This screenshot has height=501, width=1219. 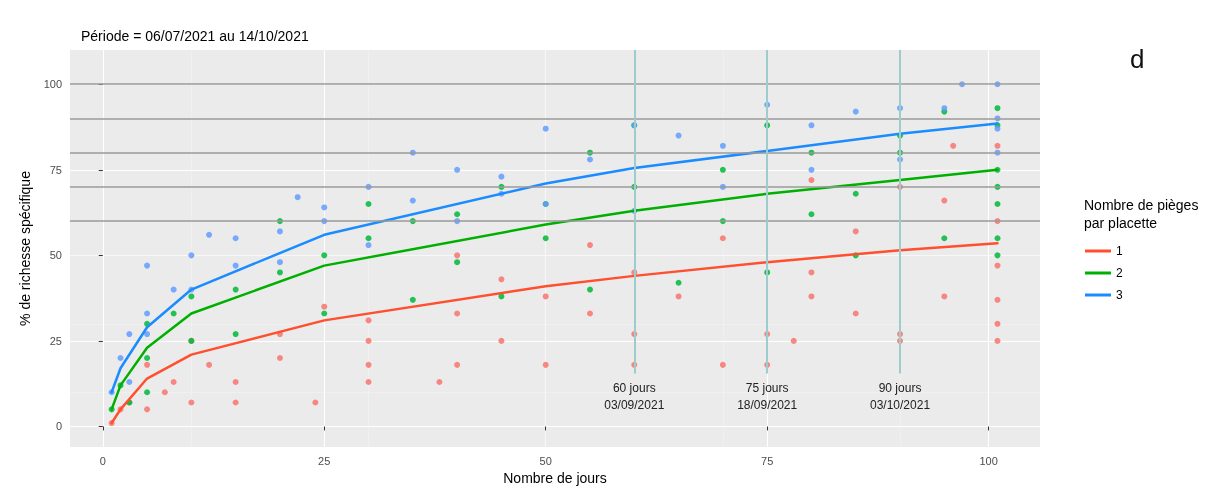 What do you see at coordinates (900, 397) in the screenshot?
I see `ref-line-label: 90 jours 03/10/2021` at bounding box center [900, 397].